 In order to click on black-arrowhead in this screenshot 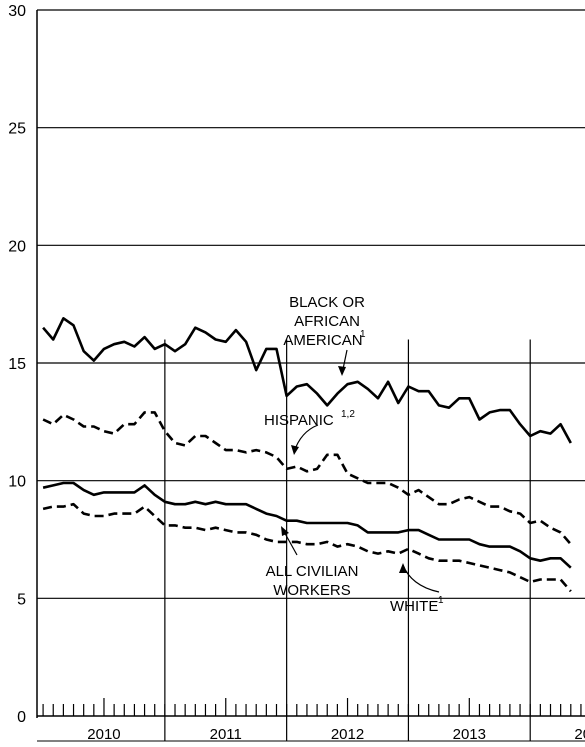, I will do `click(342, 371)`.